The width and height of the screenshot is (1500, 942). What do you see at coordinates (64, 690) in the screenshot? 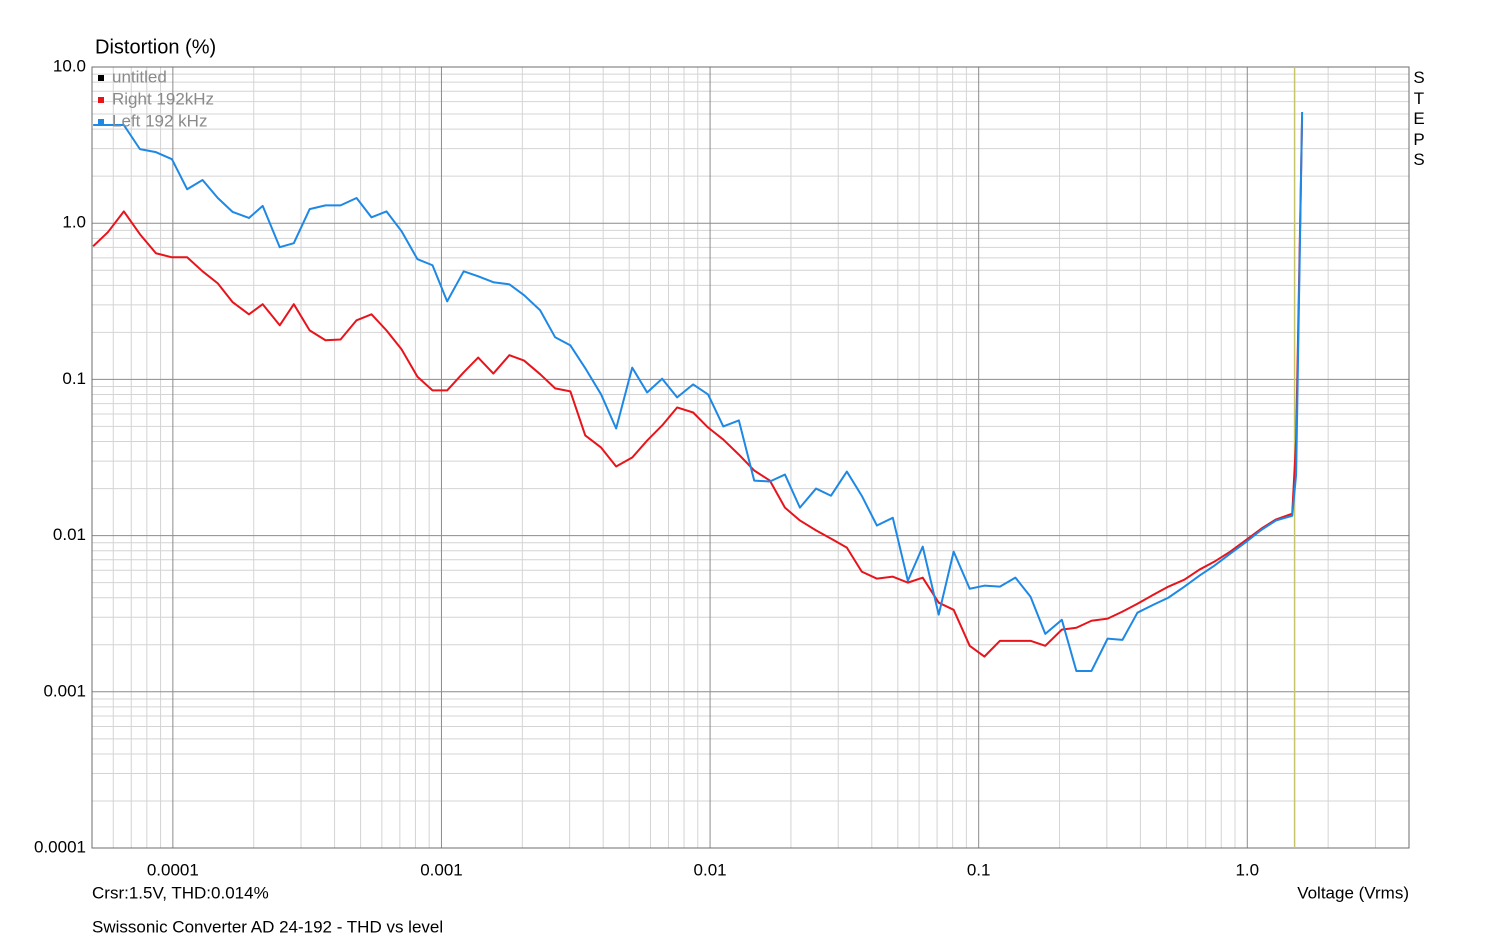
I see `y-tick-label: 0.001` at bounding box center [64, 690].